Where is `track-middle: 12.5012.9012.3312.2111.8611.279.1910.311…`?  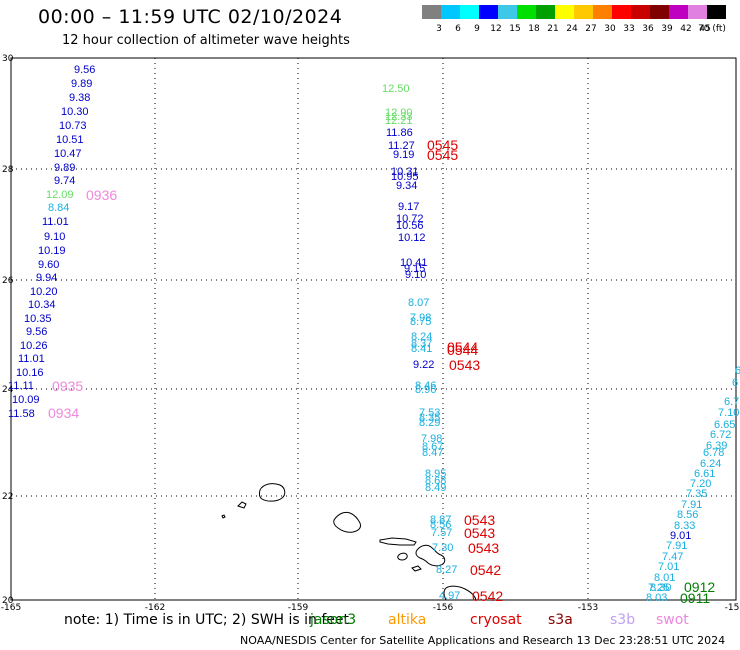 track-middle: 12.5012.9012.3312.2111.8611.279.1910.311… is located at coordinates (421, 342).